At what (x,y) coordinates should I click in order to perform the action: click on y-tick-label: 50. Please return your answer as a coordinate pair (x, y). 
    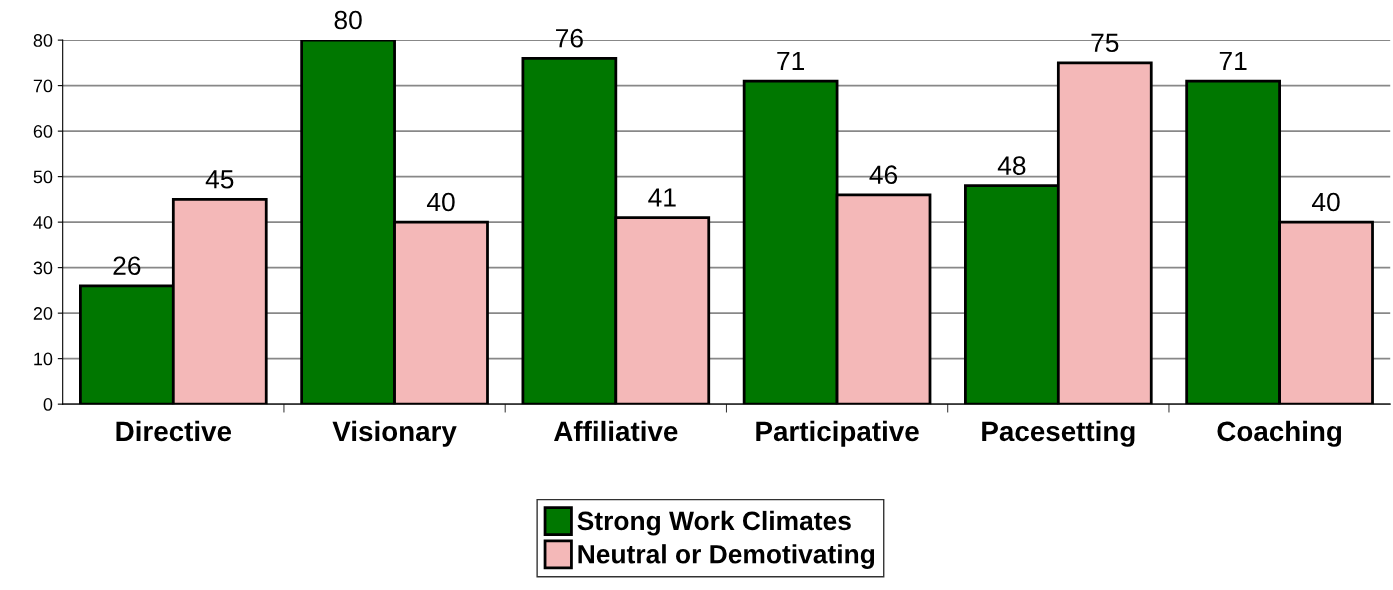
    Looking at the image, I should click on (43, 177).